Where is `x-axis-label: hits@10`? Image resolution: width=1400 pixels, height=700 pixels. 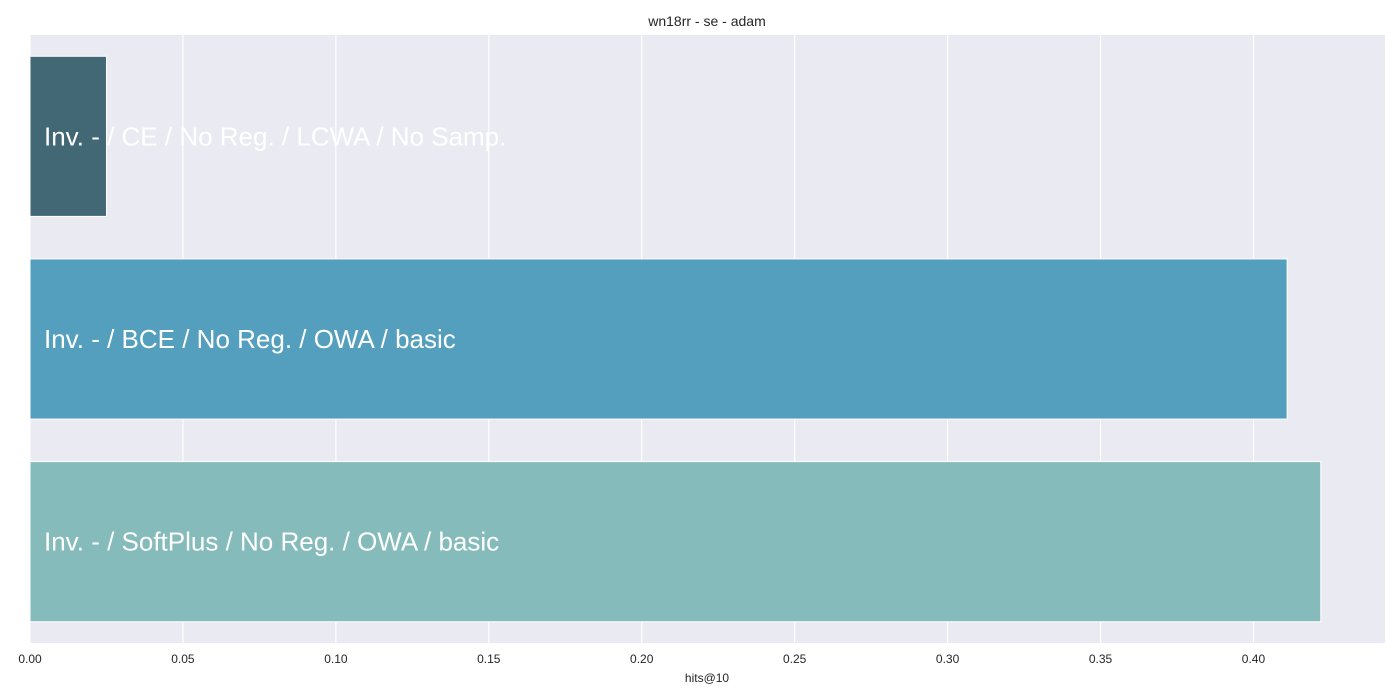
x-axis-label: hits@10 is located at coordinates (707, 678).